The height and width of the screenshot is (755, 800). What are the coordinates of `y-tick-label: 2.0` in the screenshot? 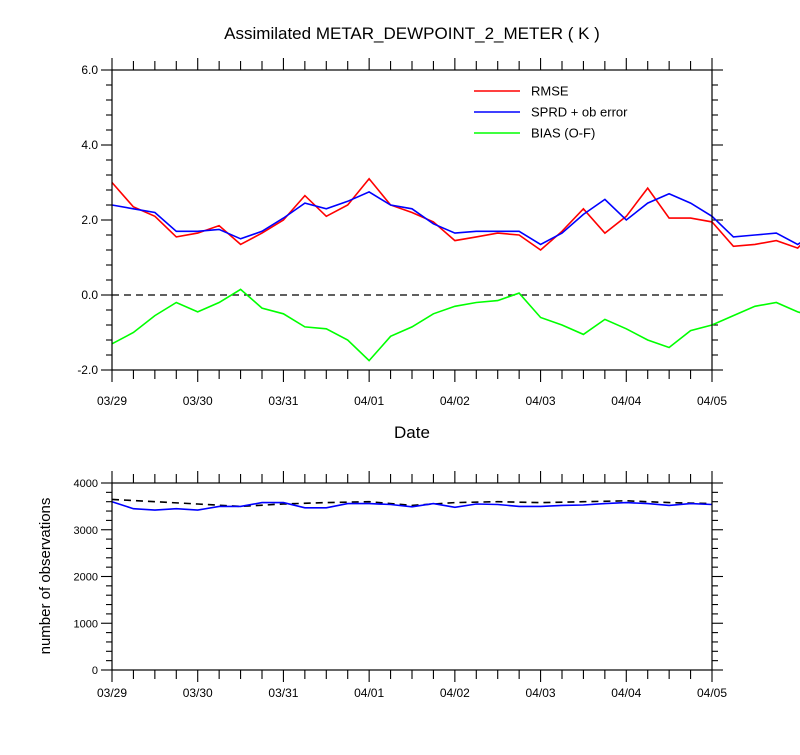 It's located at (89, 220).